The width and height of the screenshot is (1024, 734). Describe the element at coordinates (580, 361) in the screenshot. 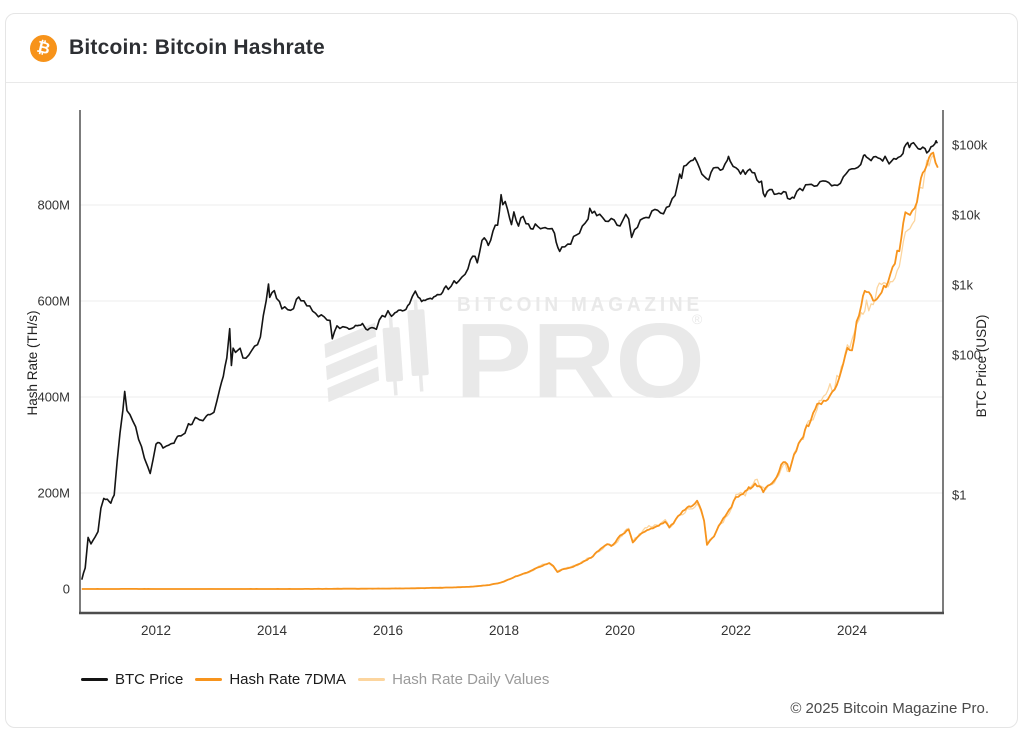

I see `watermark-line2: PRO` at that location.